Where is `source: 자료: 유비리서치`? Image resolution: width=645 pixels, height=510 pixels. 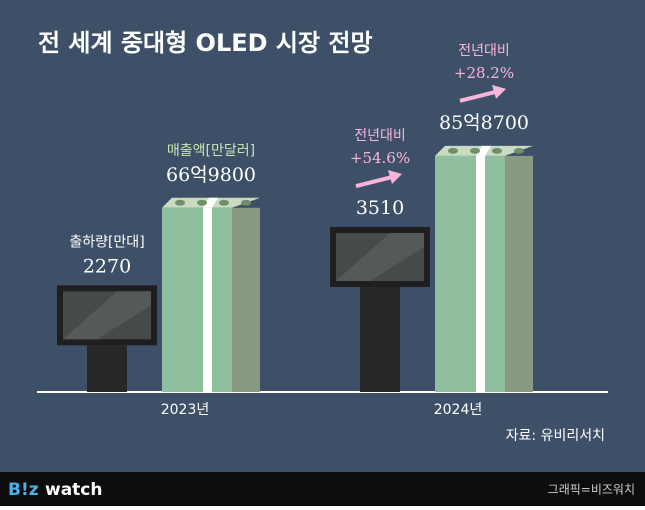
source: 자료: 유비리서치 is located at coordinates (555, 436).